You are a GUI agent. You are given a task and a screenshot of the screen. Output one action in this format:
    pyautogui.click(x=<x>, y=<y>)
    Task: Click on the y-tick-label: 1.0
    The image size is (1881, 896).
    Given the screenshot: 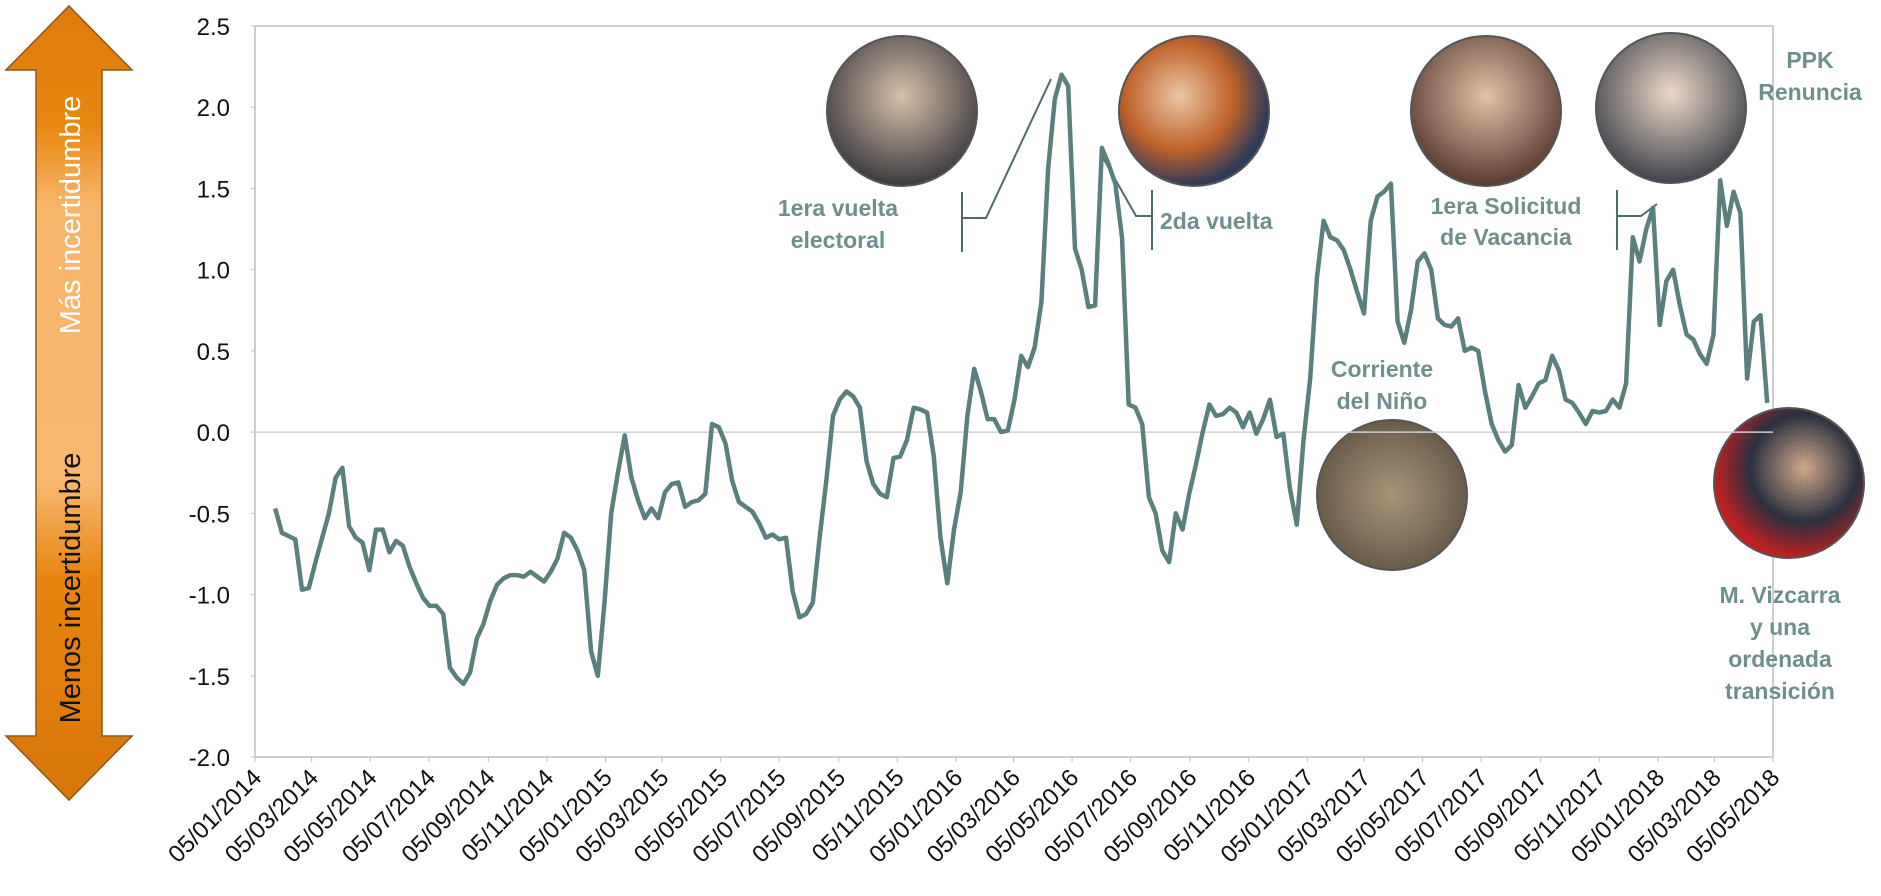 What is the action you would take?
    pyautogui.click(x=213, y=271)
    